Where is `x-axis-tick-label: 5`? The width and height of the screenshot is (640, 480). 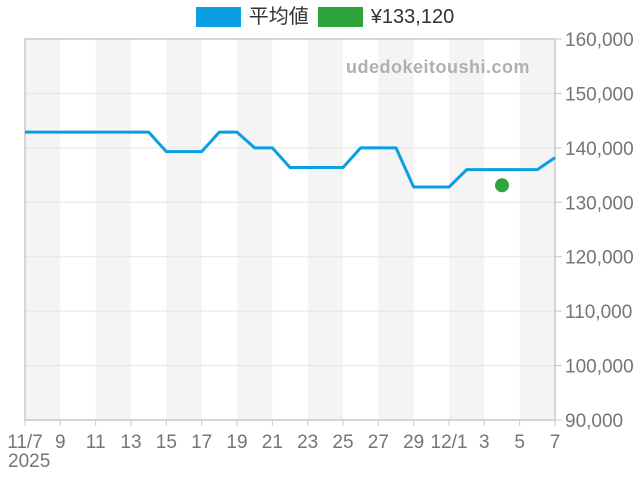 x-axis-tick-label: 5 is located at coordinates (519, 442).